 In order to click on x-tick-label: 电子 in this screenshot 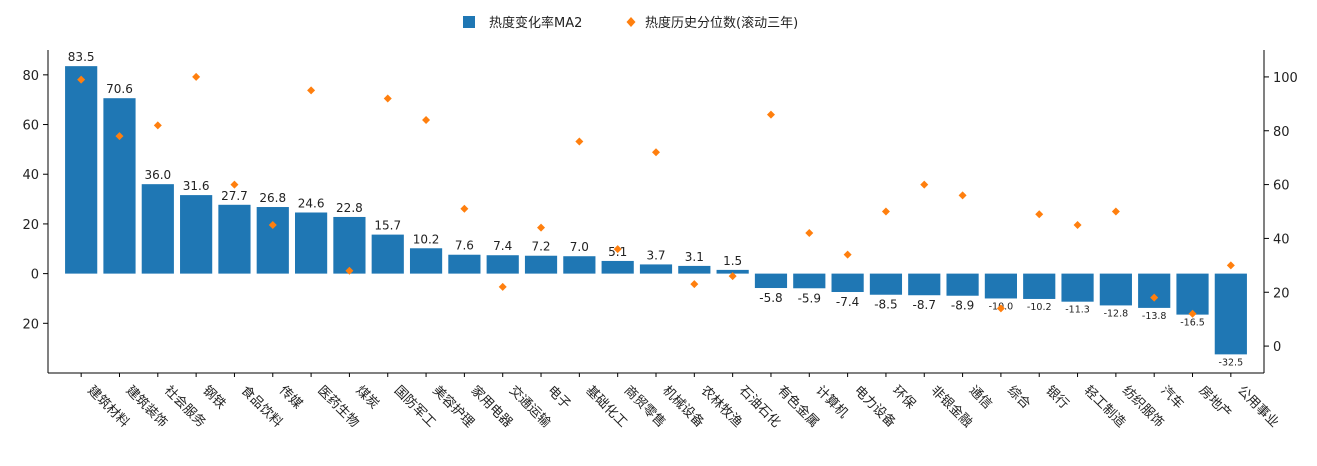, I will do `click(558, 397)`.